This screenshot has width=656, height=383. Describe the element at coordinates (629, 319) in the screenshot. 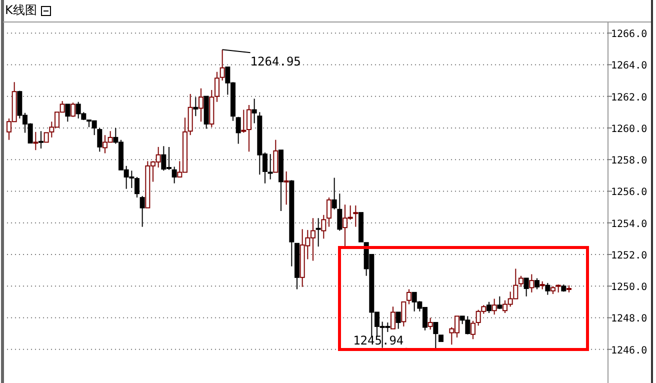

I see `y-tick-label: 1248.0` at that location.